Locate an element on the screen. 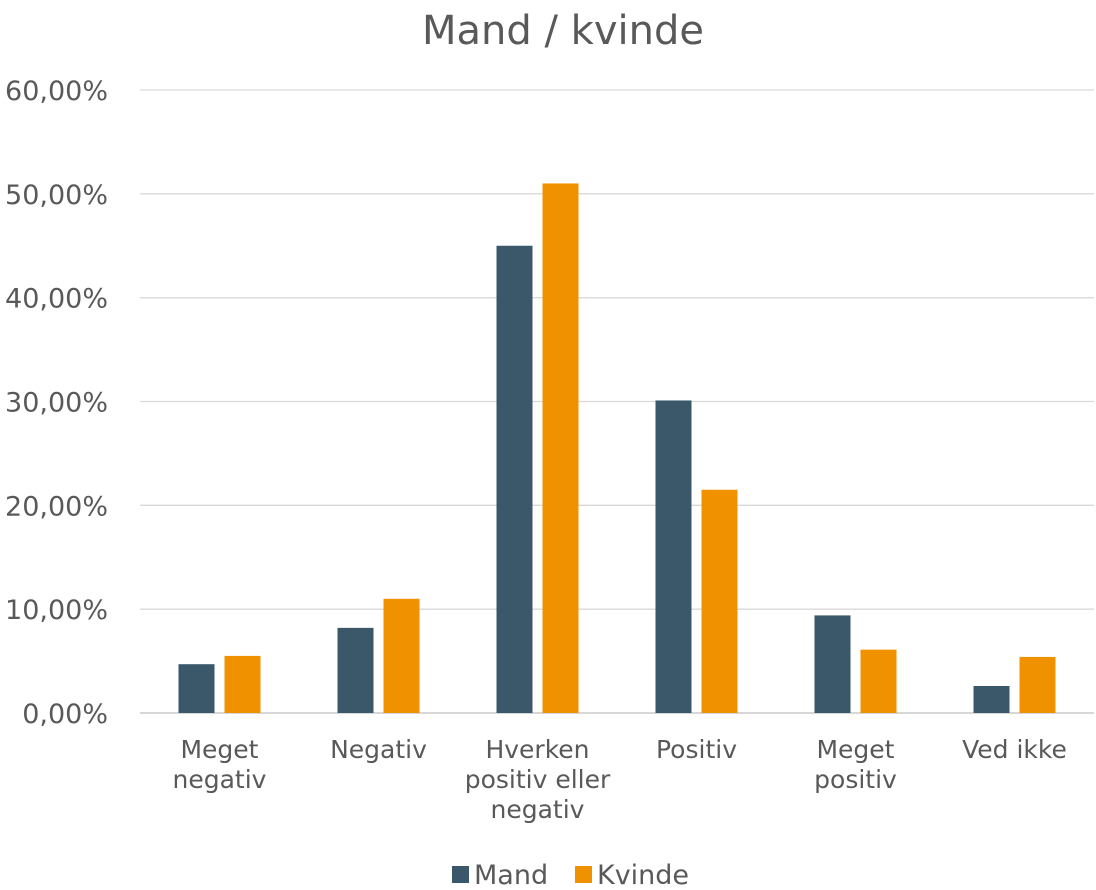 This screenshot has width=1096, height=890. x-category-label-line: Negativ is located at coordinates (378, 749).